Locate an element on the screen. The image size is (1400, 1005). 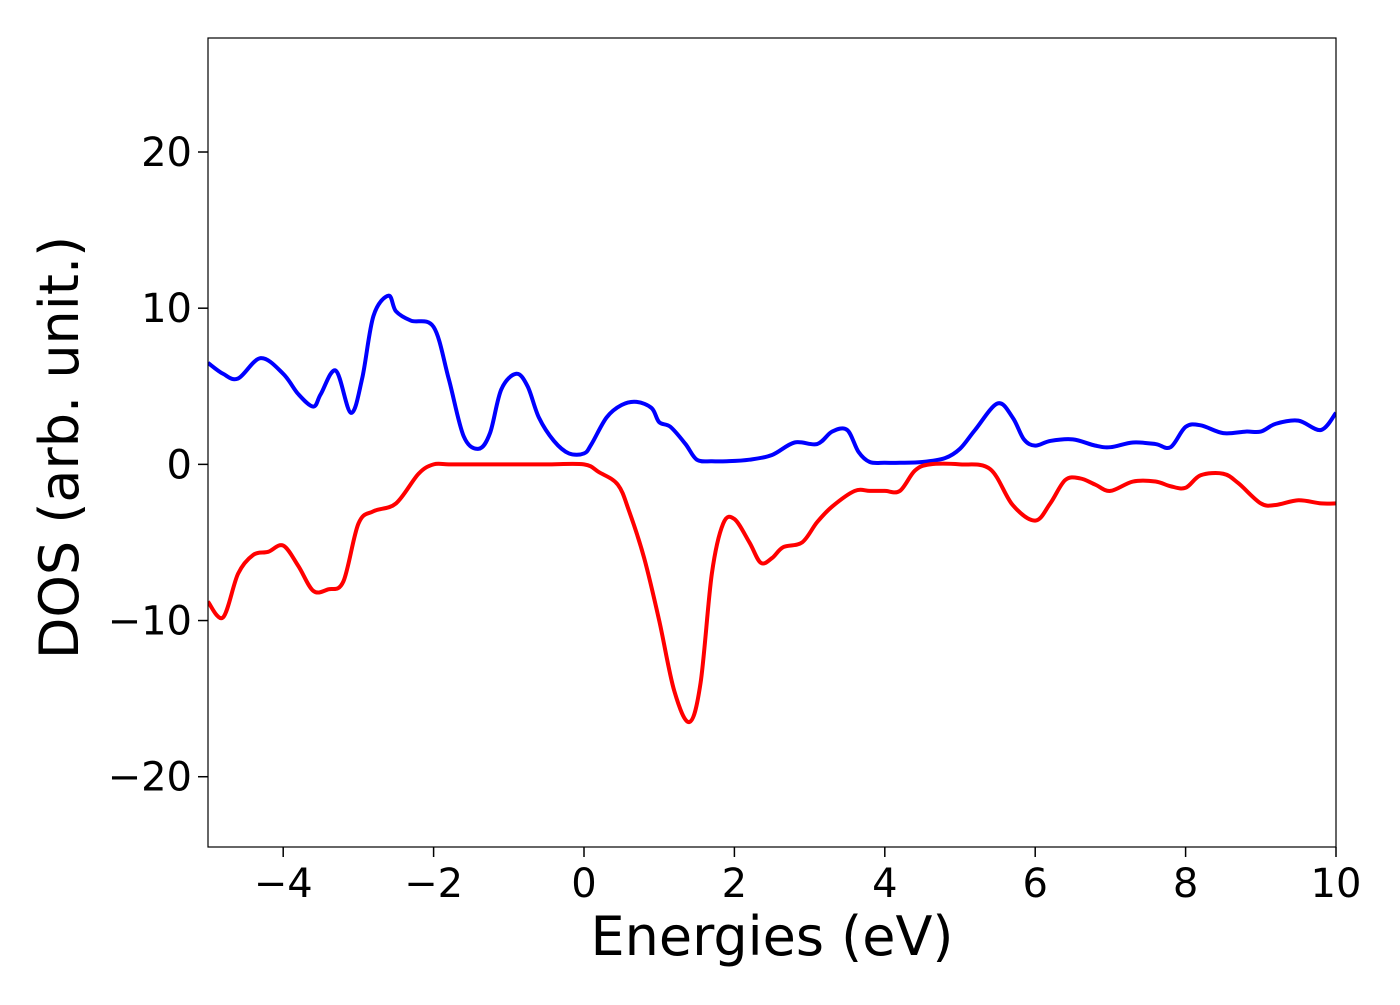
x-tick-label: −2 is located at coordinates (433, 884).